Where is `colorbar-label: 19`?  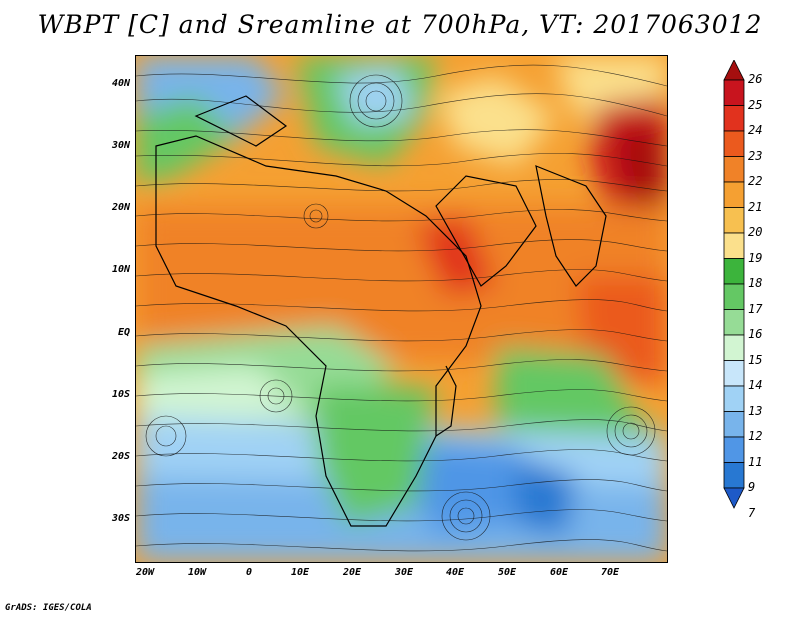
colorbar-label: 19 is located at coordinates (755, 257).